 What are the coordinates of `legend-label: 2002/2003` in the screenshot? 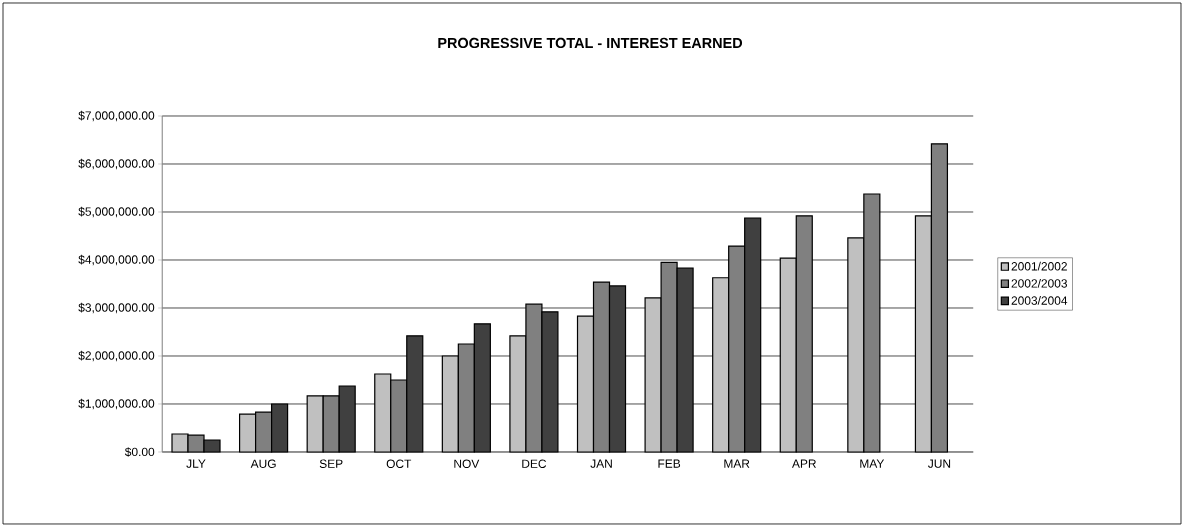 It's located at (1039, 283).